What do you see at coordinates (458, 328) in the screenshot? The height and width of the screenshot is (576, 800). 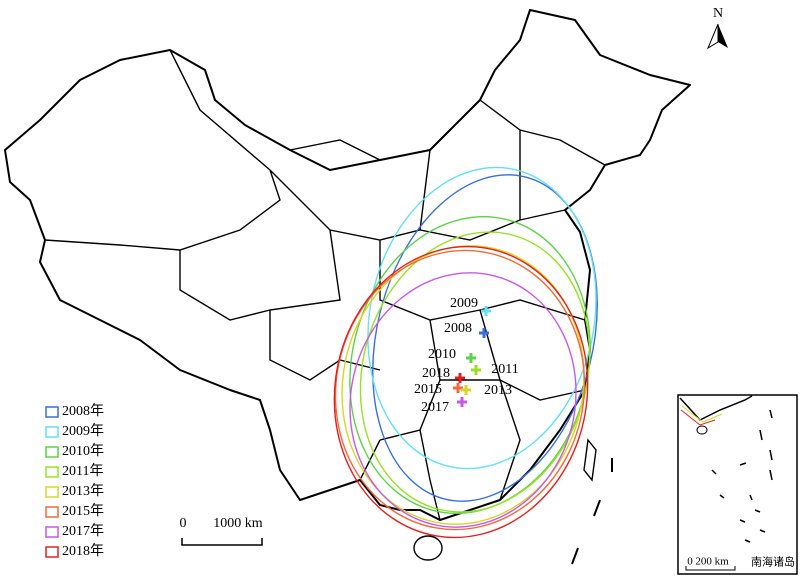 I see `centroid-label: 2008` at bounding box center [458, 328].